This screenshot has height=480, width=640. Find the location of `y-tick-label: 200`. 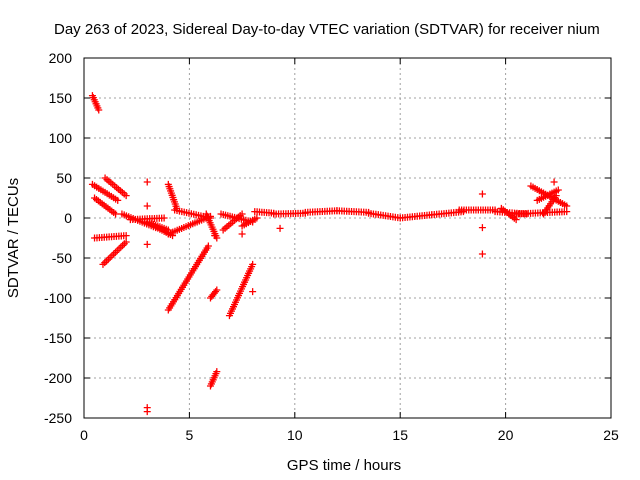

y-tick-label: 200 is located at coordinates (61, 58).